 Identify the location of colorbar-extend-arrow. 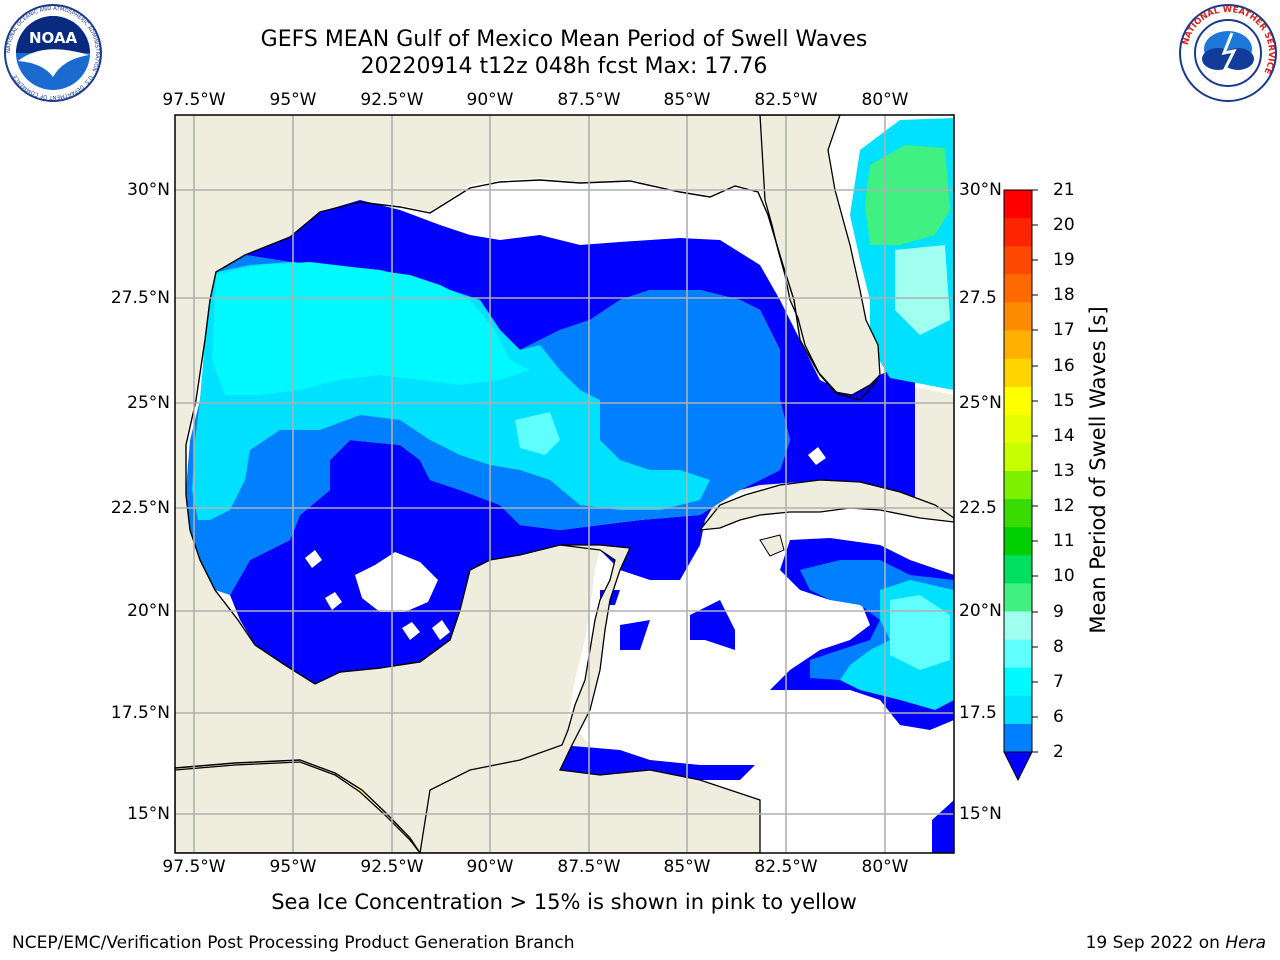
(1018, 766).